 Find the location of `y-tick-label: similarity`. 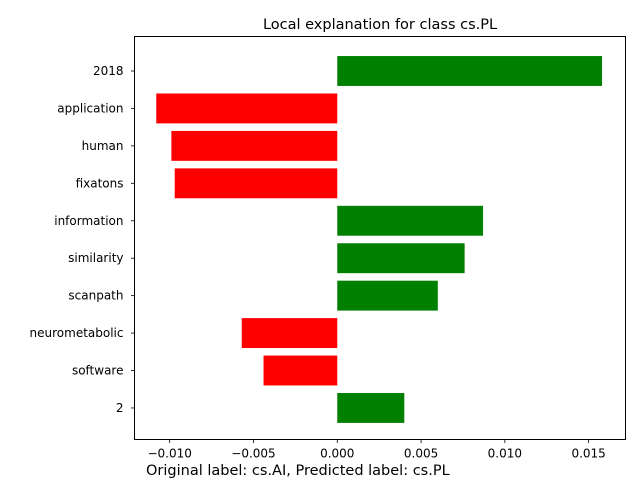

y-tick-label: similarity is located at coordinates (95, 258).